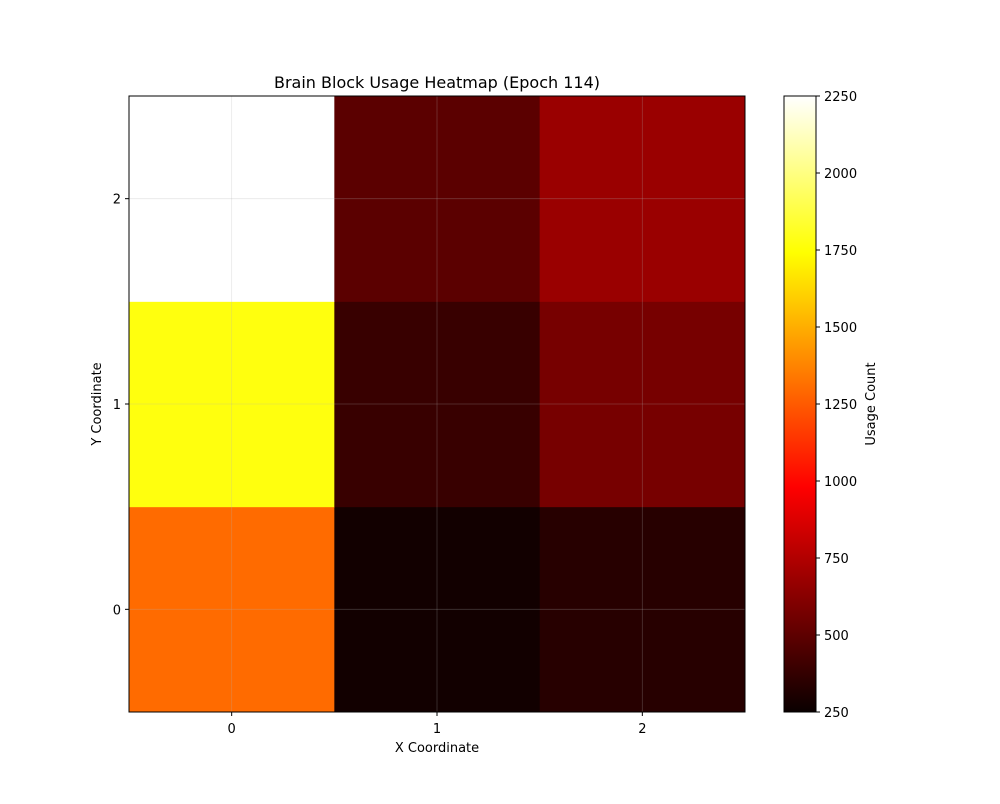 The height and width of the screenshot is (804, 1000). What do you see at coordinates (840, 405) in the screenshot?
I see `colorbar-tick-label: 1250` at bounding box center [840, 405].